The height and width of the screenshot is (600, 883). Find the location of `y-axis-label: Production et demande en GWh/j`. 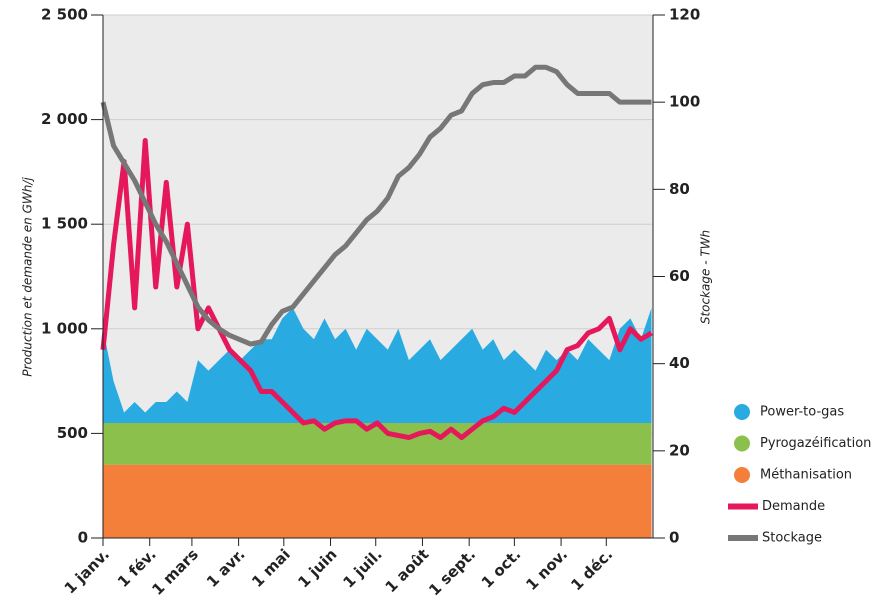

y-axis-label: Production et demande en GWh/j is located at coordinates (28, 277).